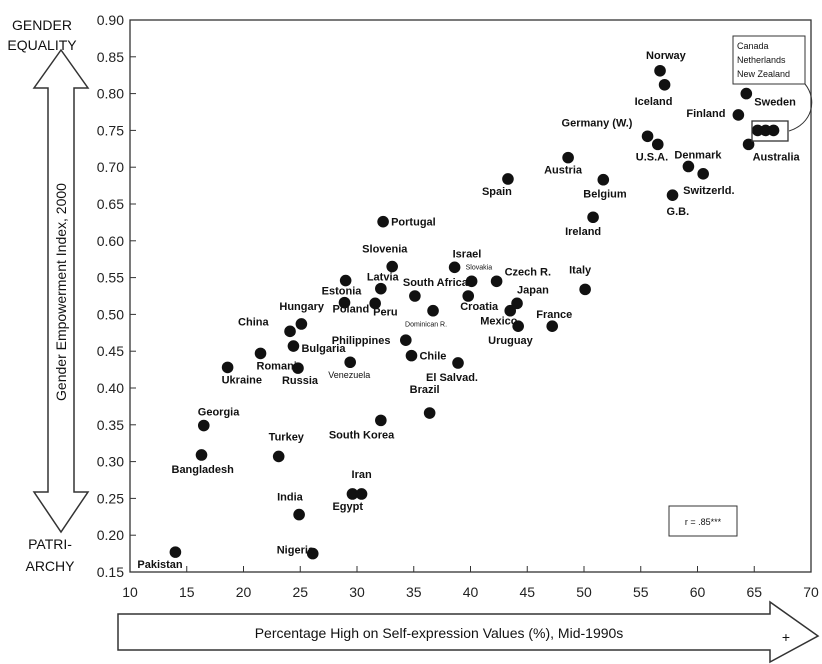  What do you see at coordinates (381, 288) in the screenshot?
I see `point-latvia` at bounding box center [381, 288].